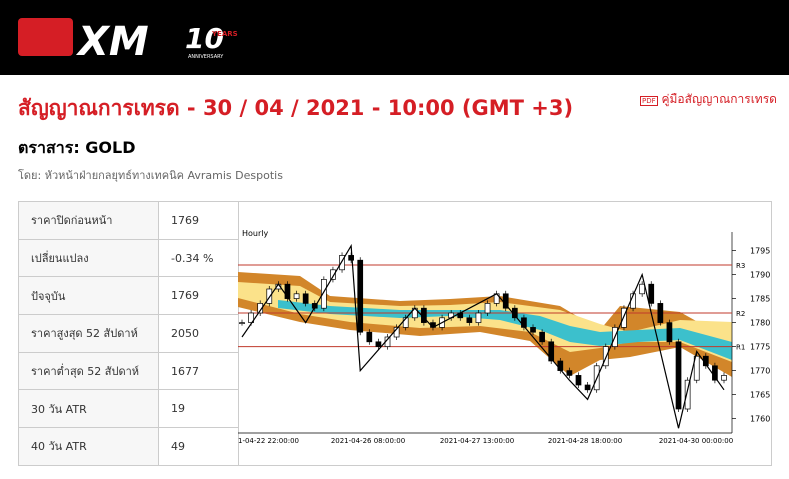 The image size is (789, 479). What do you see at coordinates (77, 147) in the screenshot?
I see `instrument: ตราสาร: GOLD` at bounding box center [77, 147].